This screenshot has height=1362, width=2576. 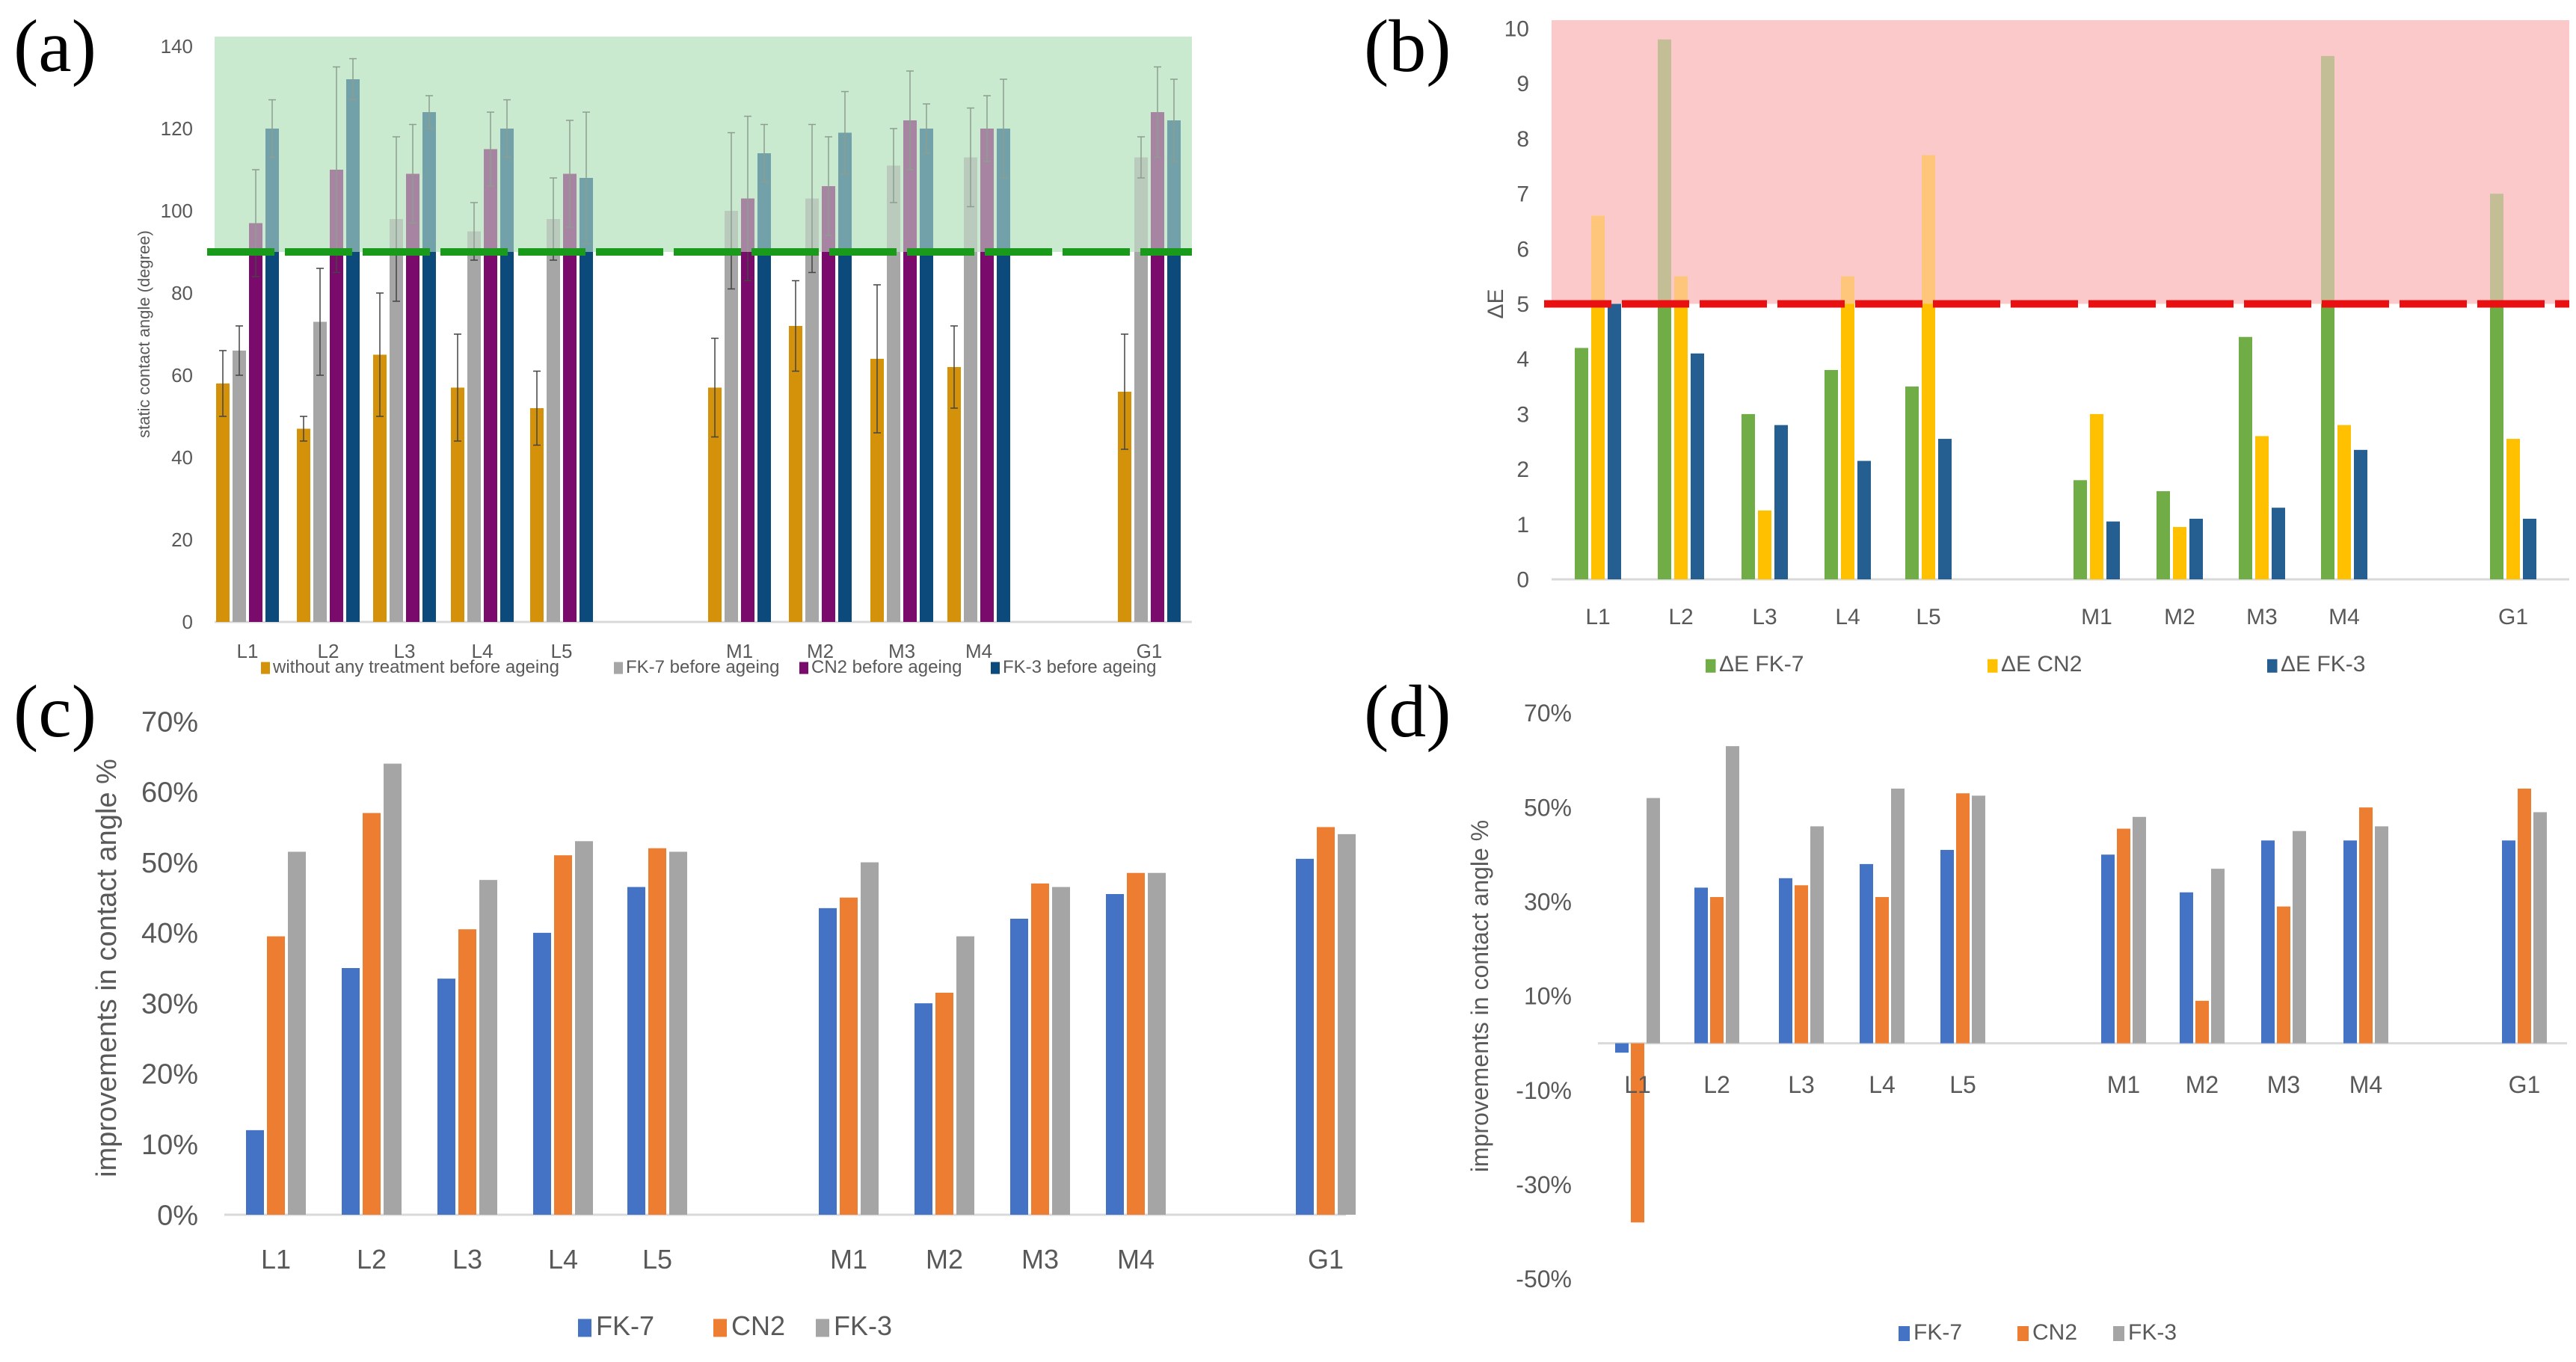 I want to click on panel-label: (d), so click(x=1407, y=711).